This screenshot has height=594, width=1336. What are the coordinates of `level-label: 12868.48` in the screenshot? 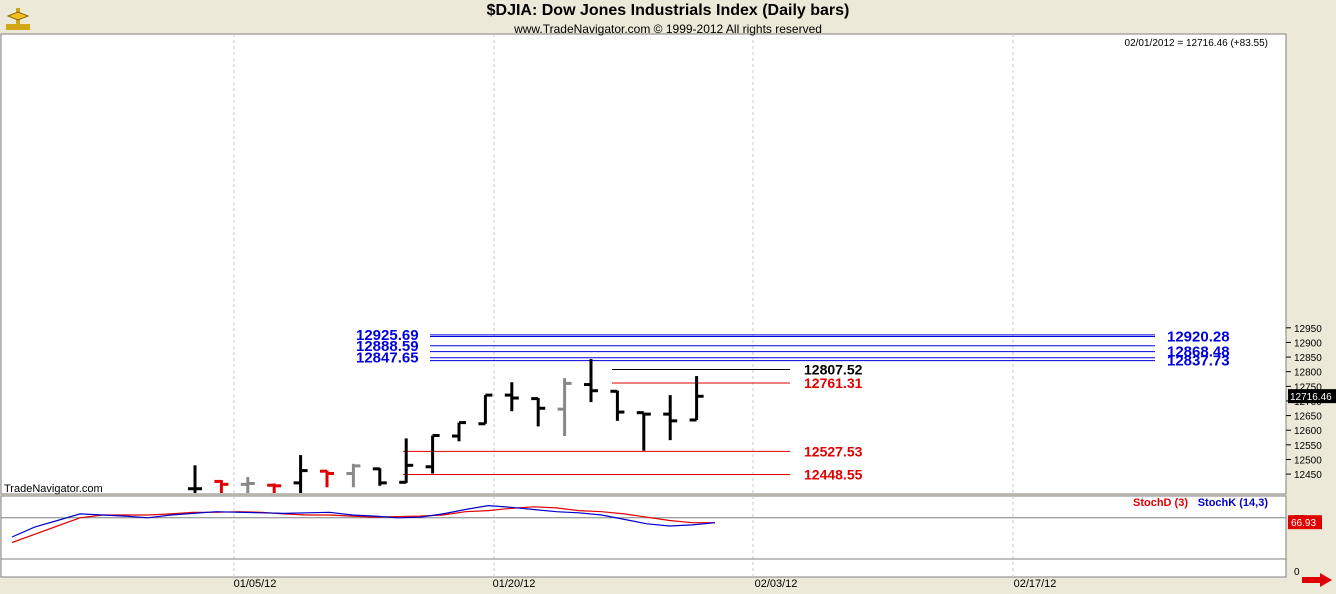 It's located at (1198, 352).